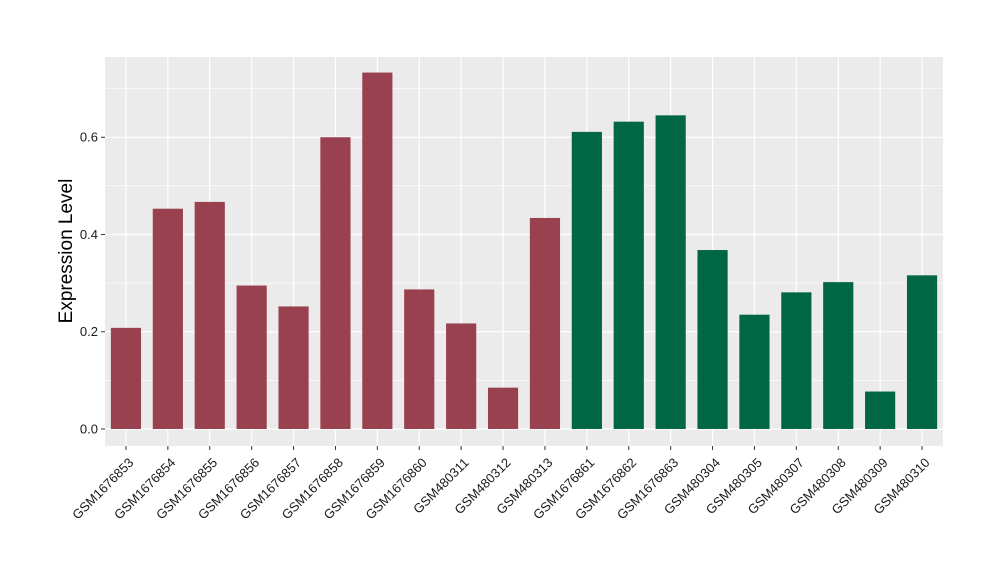 Image resolution: width=1000 pixels, height=580 pixels. What do you see at coordinates (89, 331) in the screenshot?
I see `y-tick-label: 0.2` at bounding box center [89, 331].